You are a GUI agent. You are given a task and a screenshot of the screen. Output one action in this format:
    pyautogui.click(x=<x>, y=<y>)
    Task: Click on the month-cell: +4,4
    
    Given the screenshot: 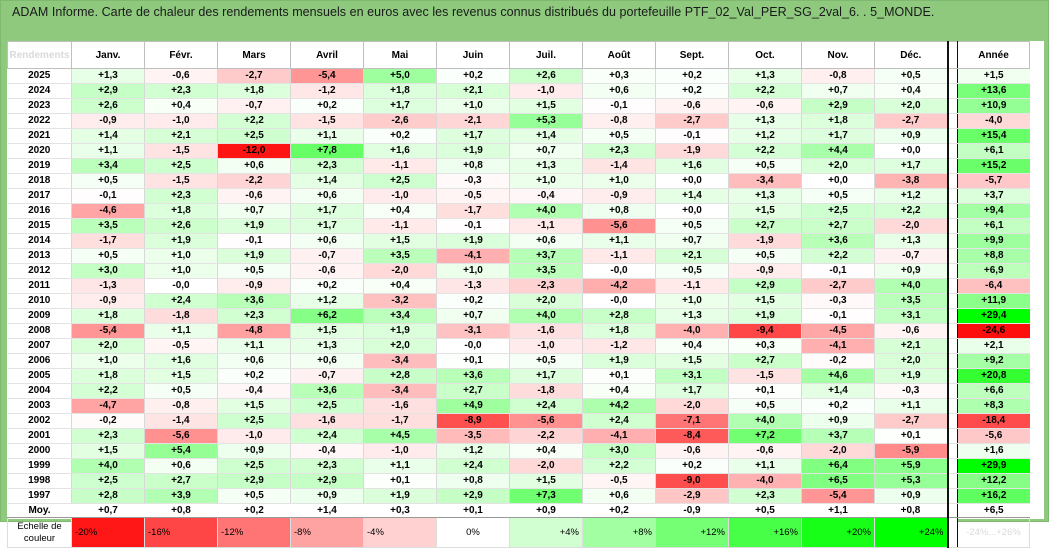 What is the action you would take?
    pyautogui.click(x=838, y=151)
    